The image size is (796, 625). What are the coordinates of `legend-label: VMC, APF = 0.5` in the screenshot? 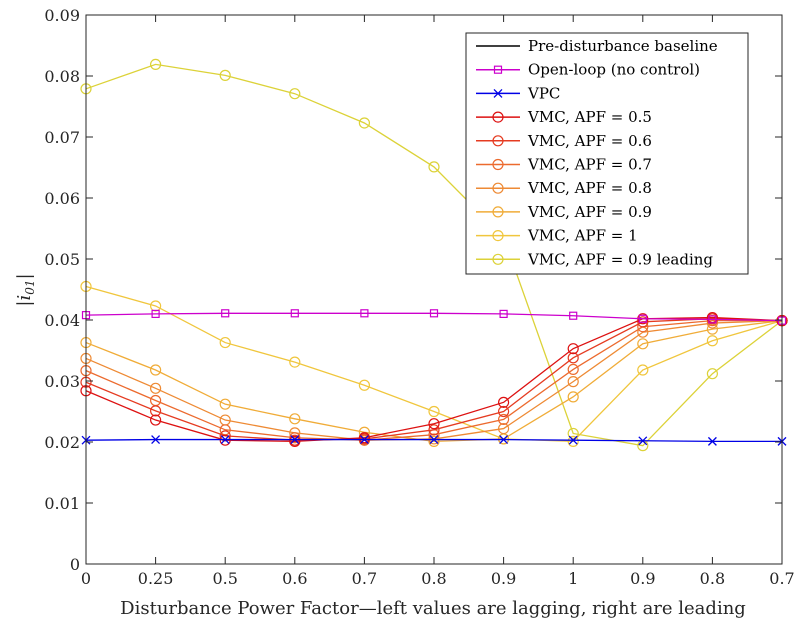 It's located at (589, 117).